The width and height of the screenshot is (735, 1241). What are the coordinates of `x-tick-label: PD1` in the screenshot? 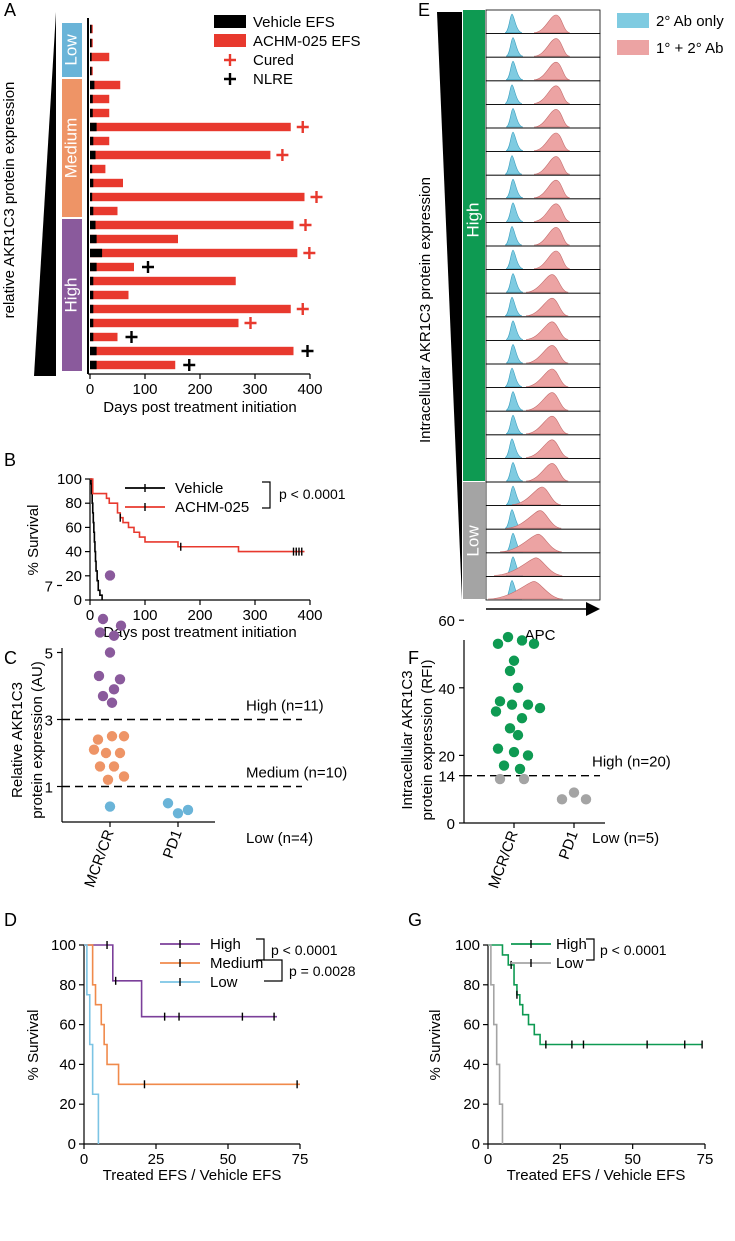 It's located at (173, 844).